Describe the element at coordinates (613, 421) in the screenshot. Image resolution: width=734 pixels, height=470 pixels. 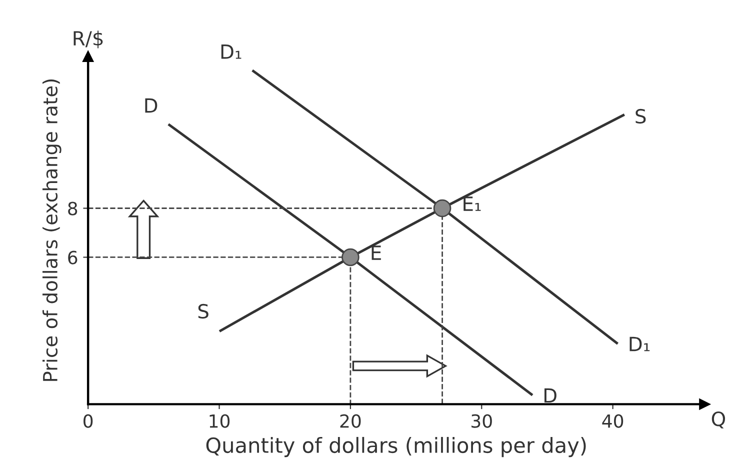
I see `x-tick-label: 40` at that location.